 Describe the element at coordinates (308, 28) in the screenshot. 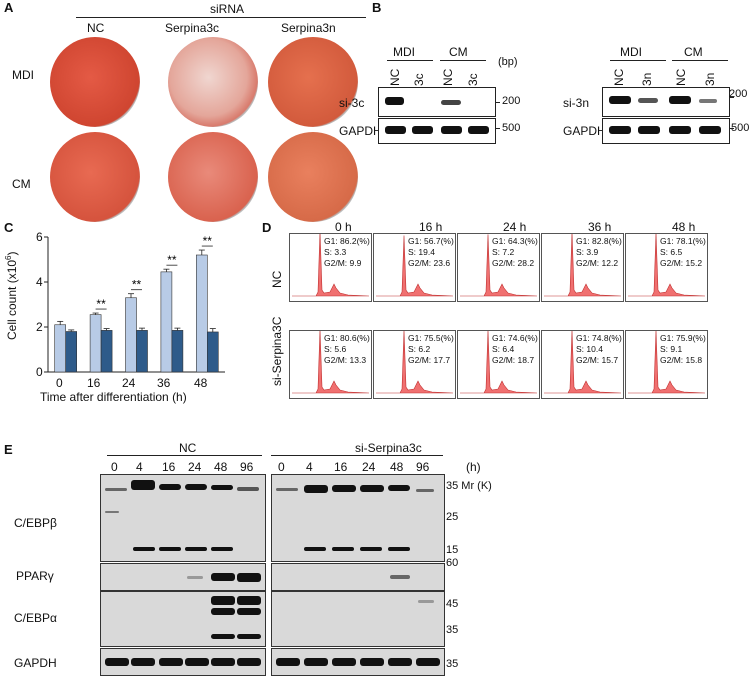

I see `col-serpina3n: Serpina3n` at that location.